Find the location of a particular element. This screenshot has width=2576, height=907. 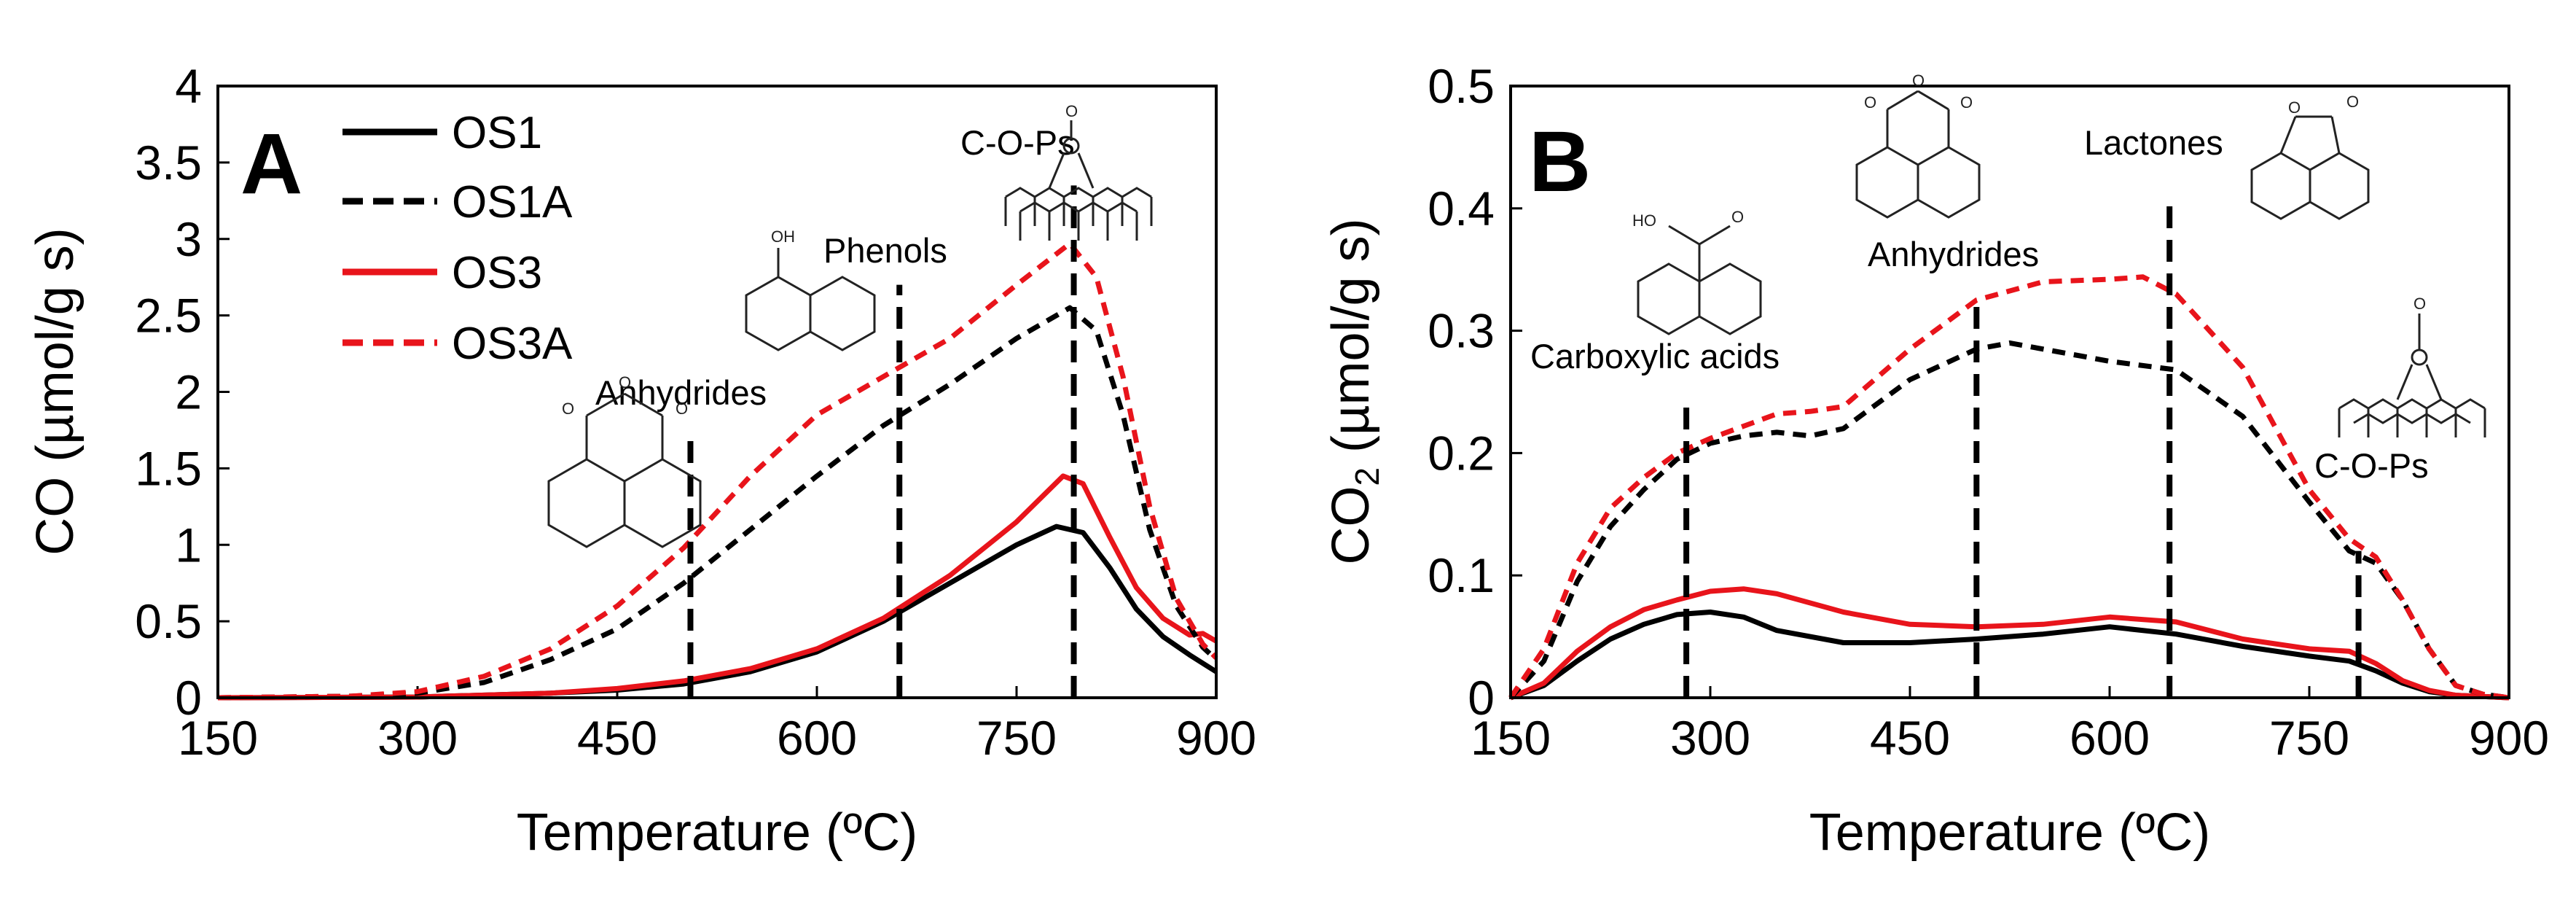

panel-b-x-tick-label: 450 is located at coordinates (1910, 738).